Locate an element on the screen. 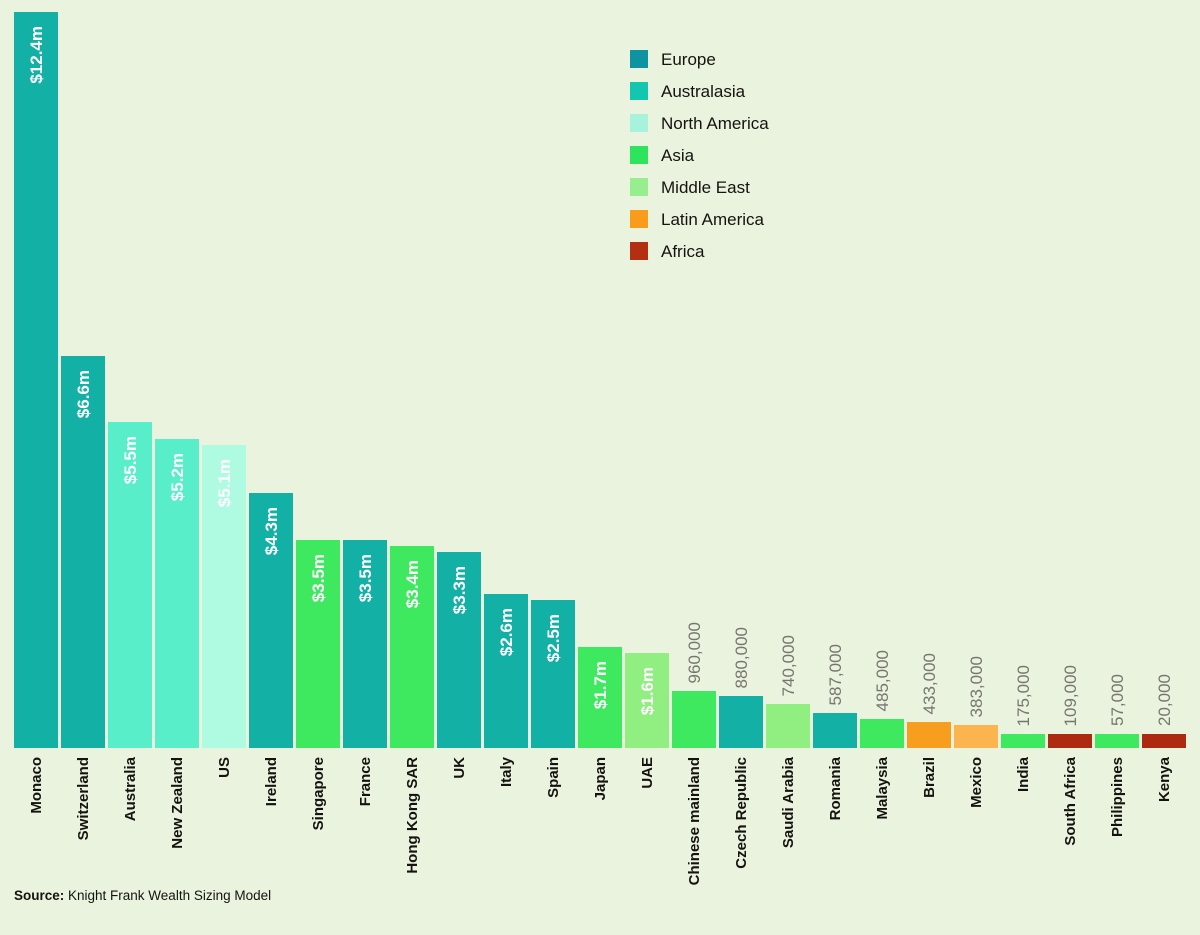 This screenshot has height=935, width=1200. bar-value-label: $6.6m is located at coordinates (83, 394).